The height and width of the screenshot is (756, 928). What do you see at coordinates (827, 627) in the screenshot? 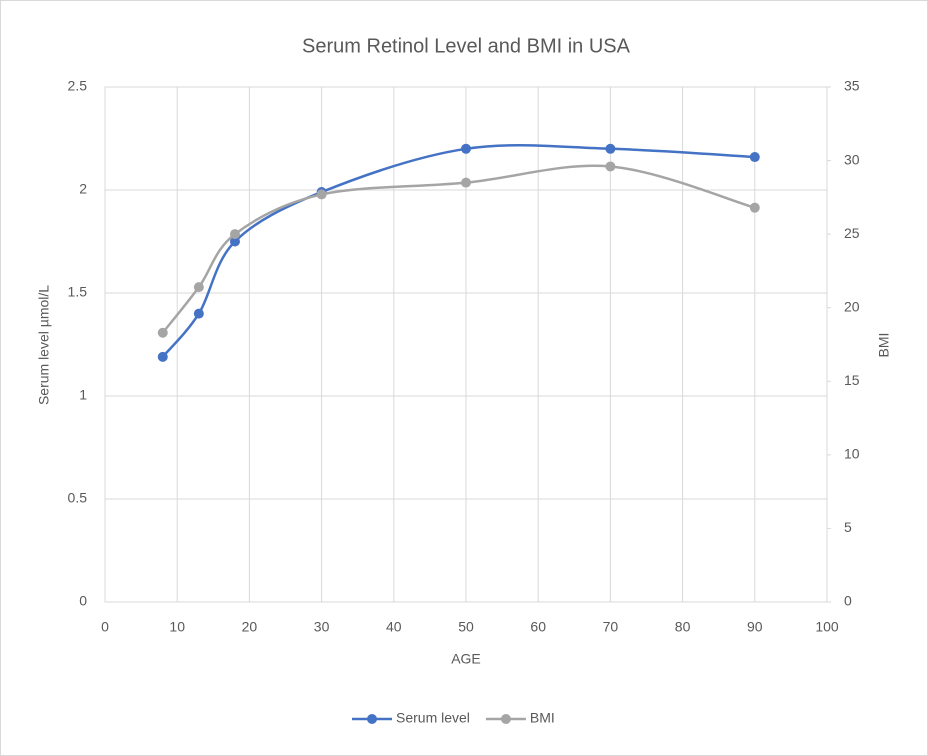
I see `x-tick-label: 100` at bounding box center [827, 627].